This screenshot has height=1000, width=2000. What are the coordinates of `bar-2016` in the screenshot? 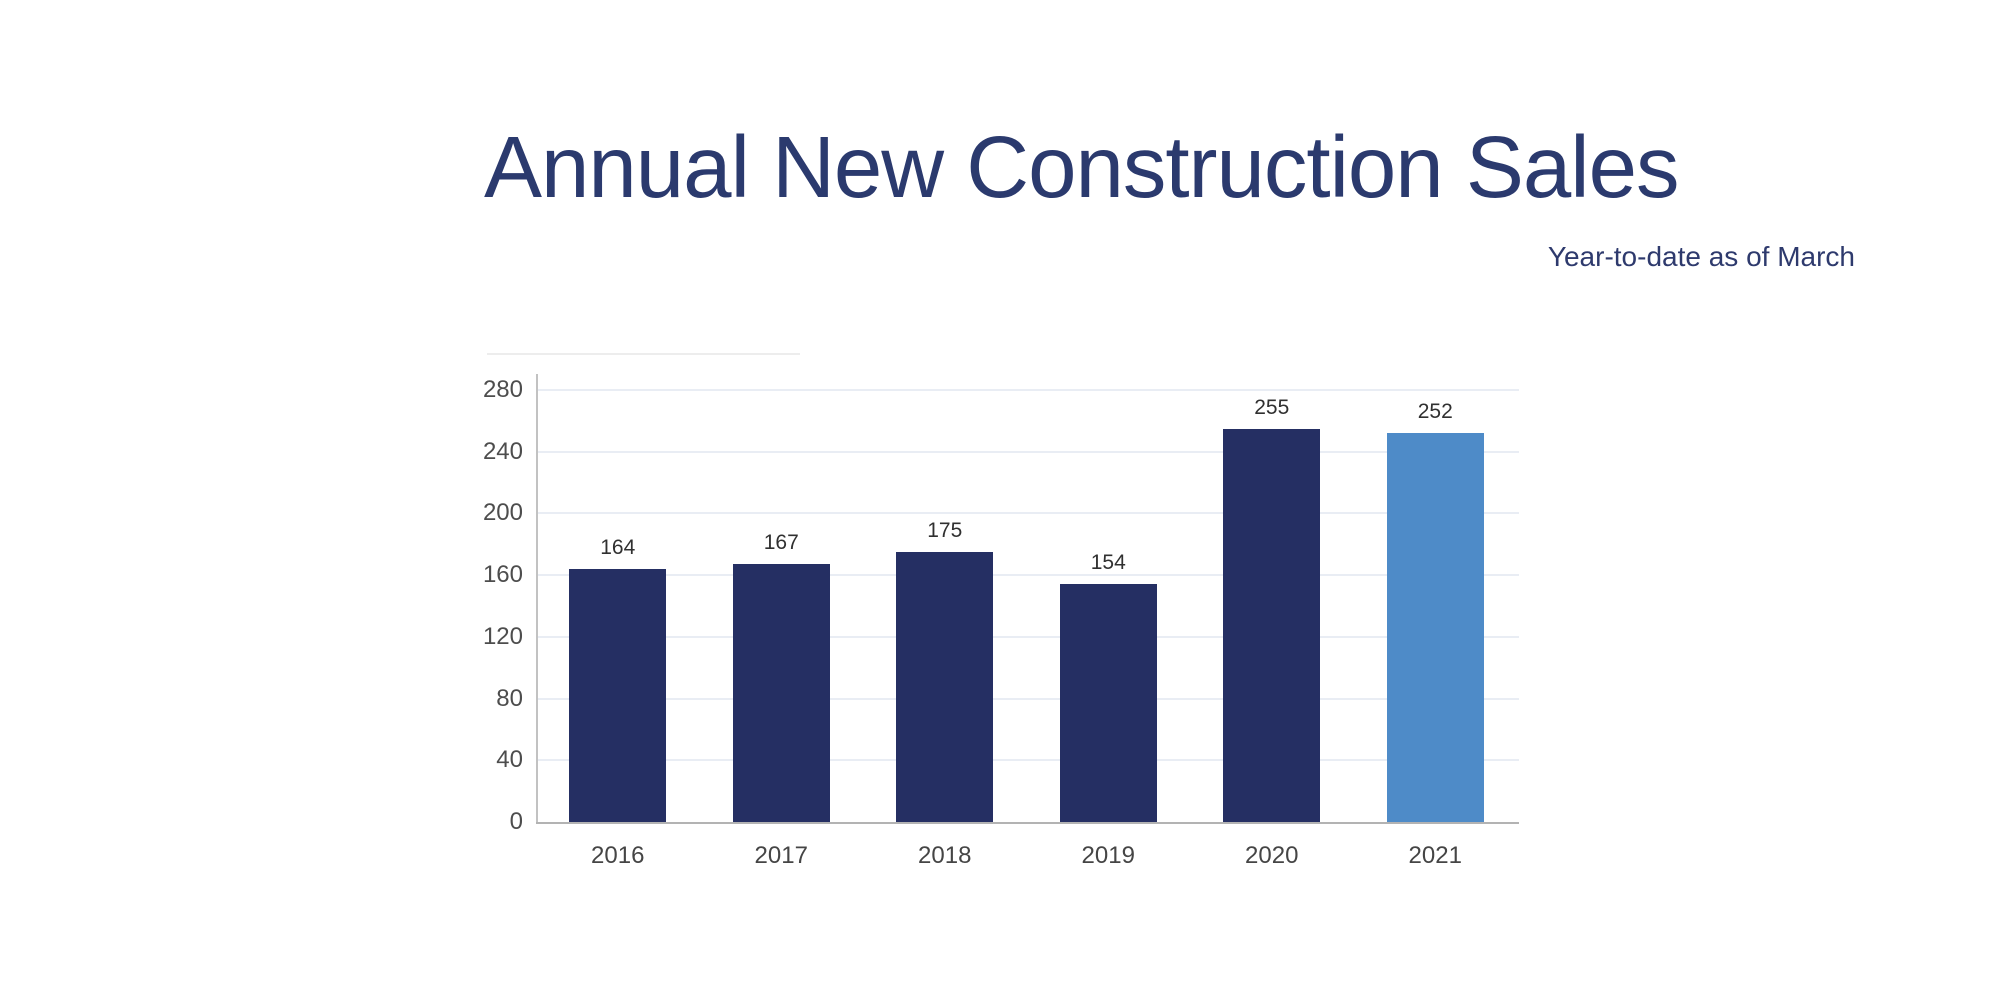 It's located at (618, 695).